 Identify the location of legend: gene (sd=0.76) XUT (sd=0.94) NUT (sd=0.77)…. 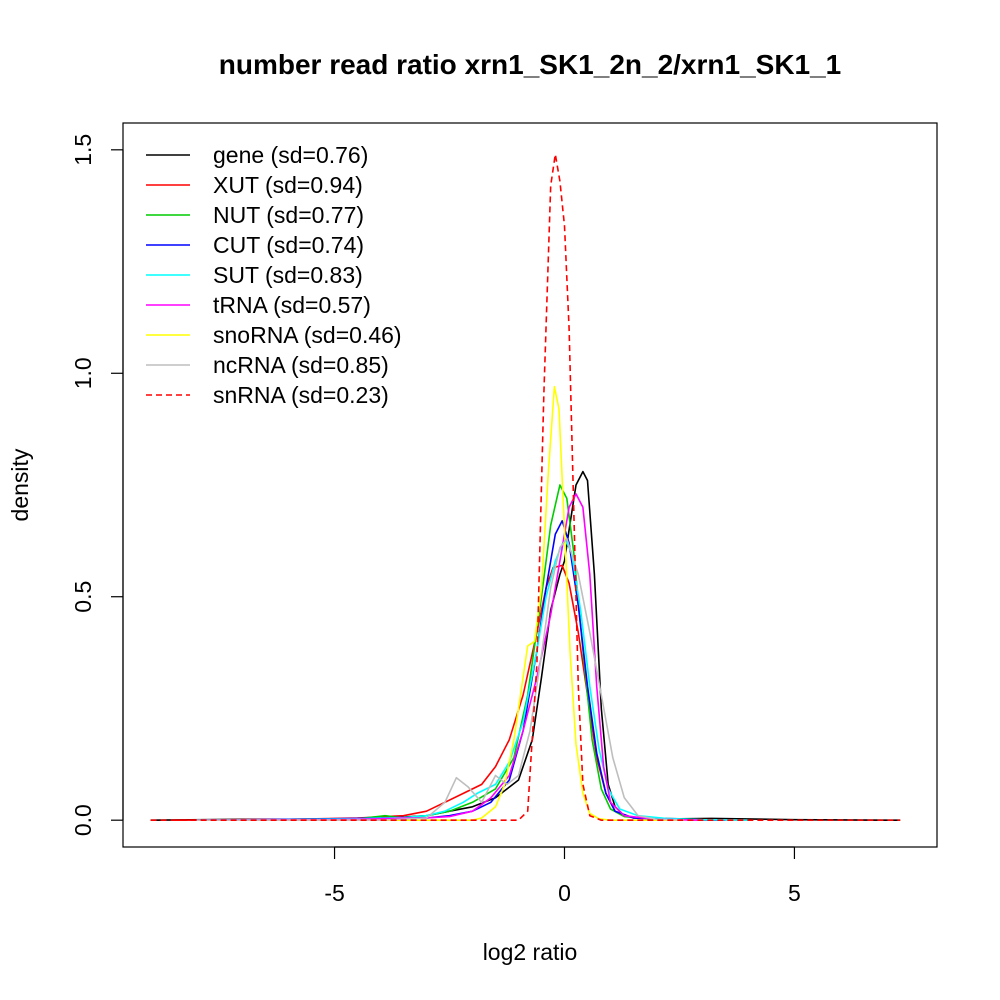
(274, 275).